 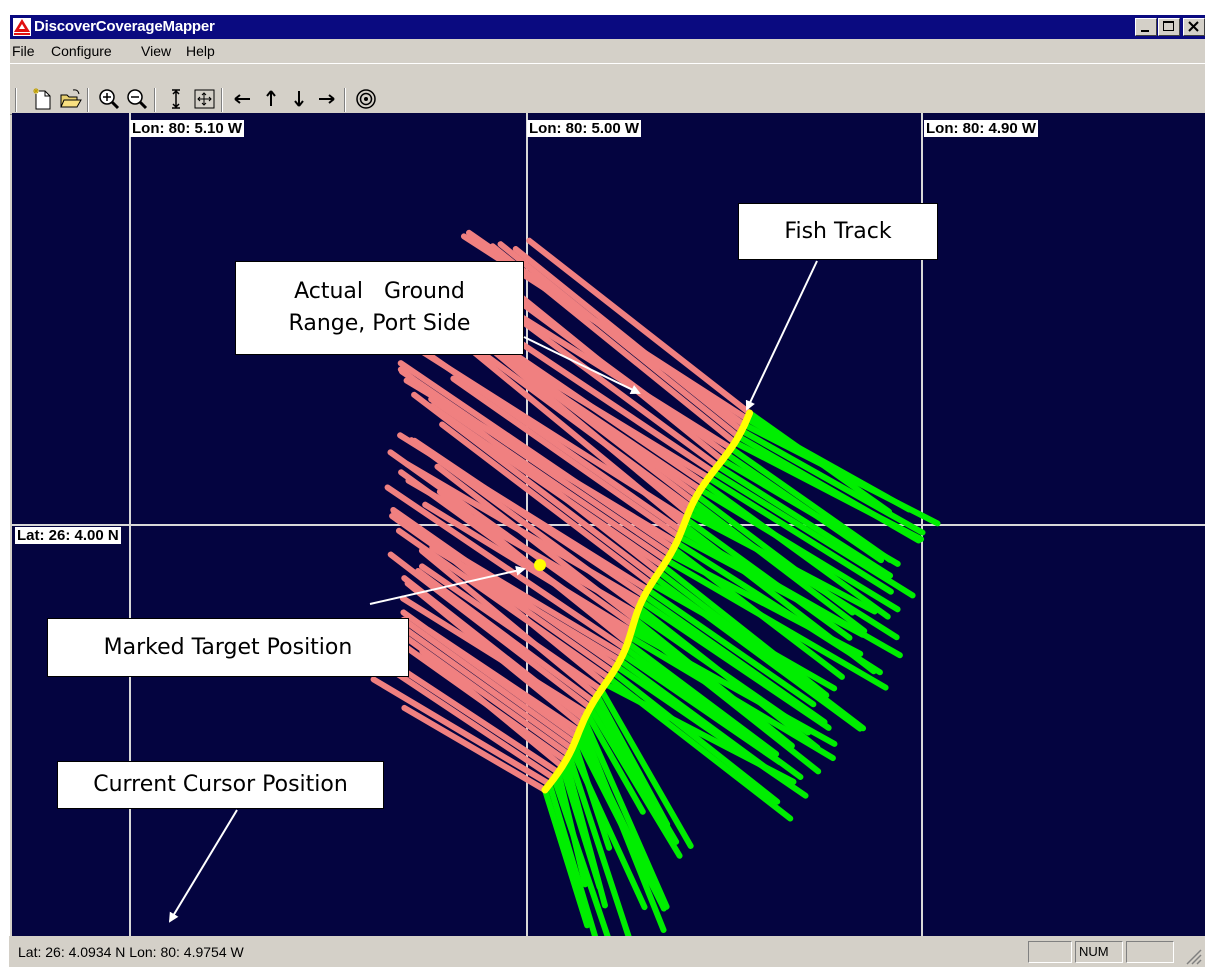 What do you see at coordinates (1099, 952) in the screenshot?
I see `num-lock-indicator: NUM` at bounding box center [1099, 952].